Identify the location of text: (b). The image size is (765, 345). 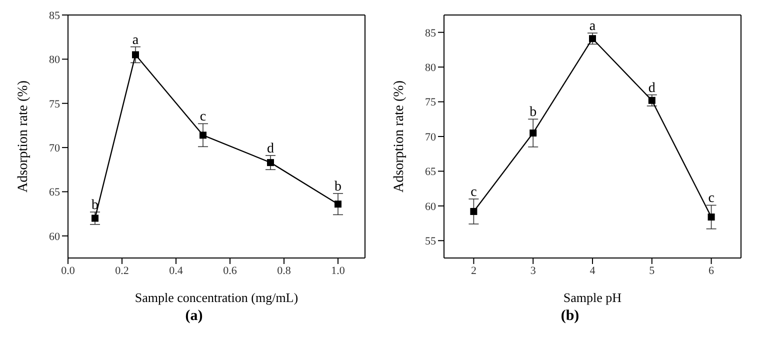
(570, 316).